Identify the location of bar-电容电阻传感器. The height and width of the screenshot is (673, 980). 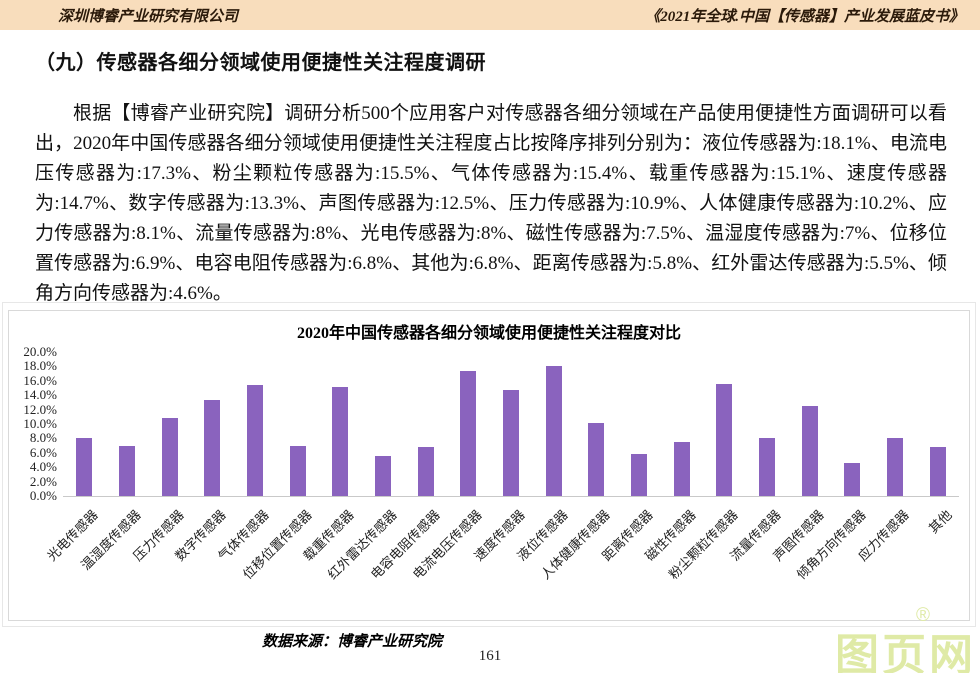
(425, 471).